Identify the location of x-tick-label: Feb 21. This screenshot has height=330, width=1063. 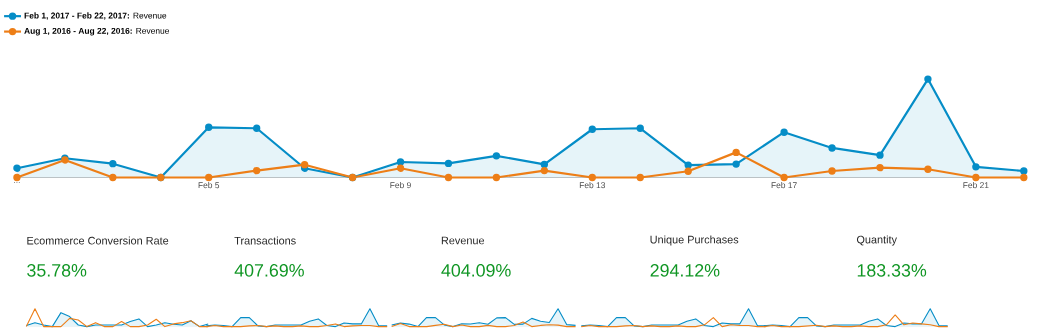
(976, 185).